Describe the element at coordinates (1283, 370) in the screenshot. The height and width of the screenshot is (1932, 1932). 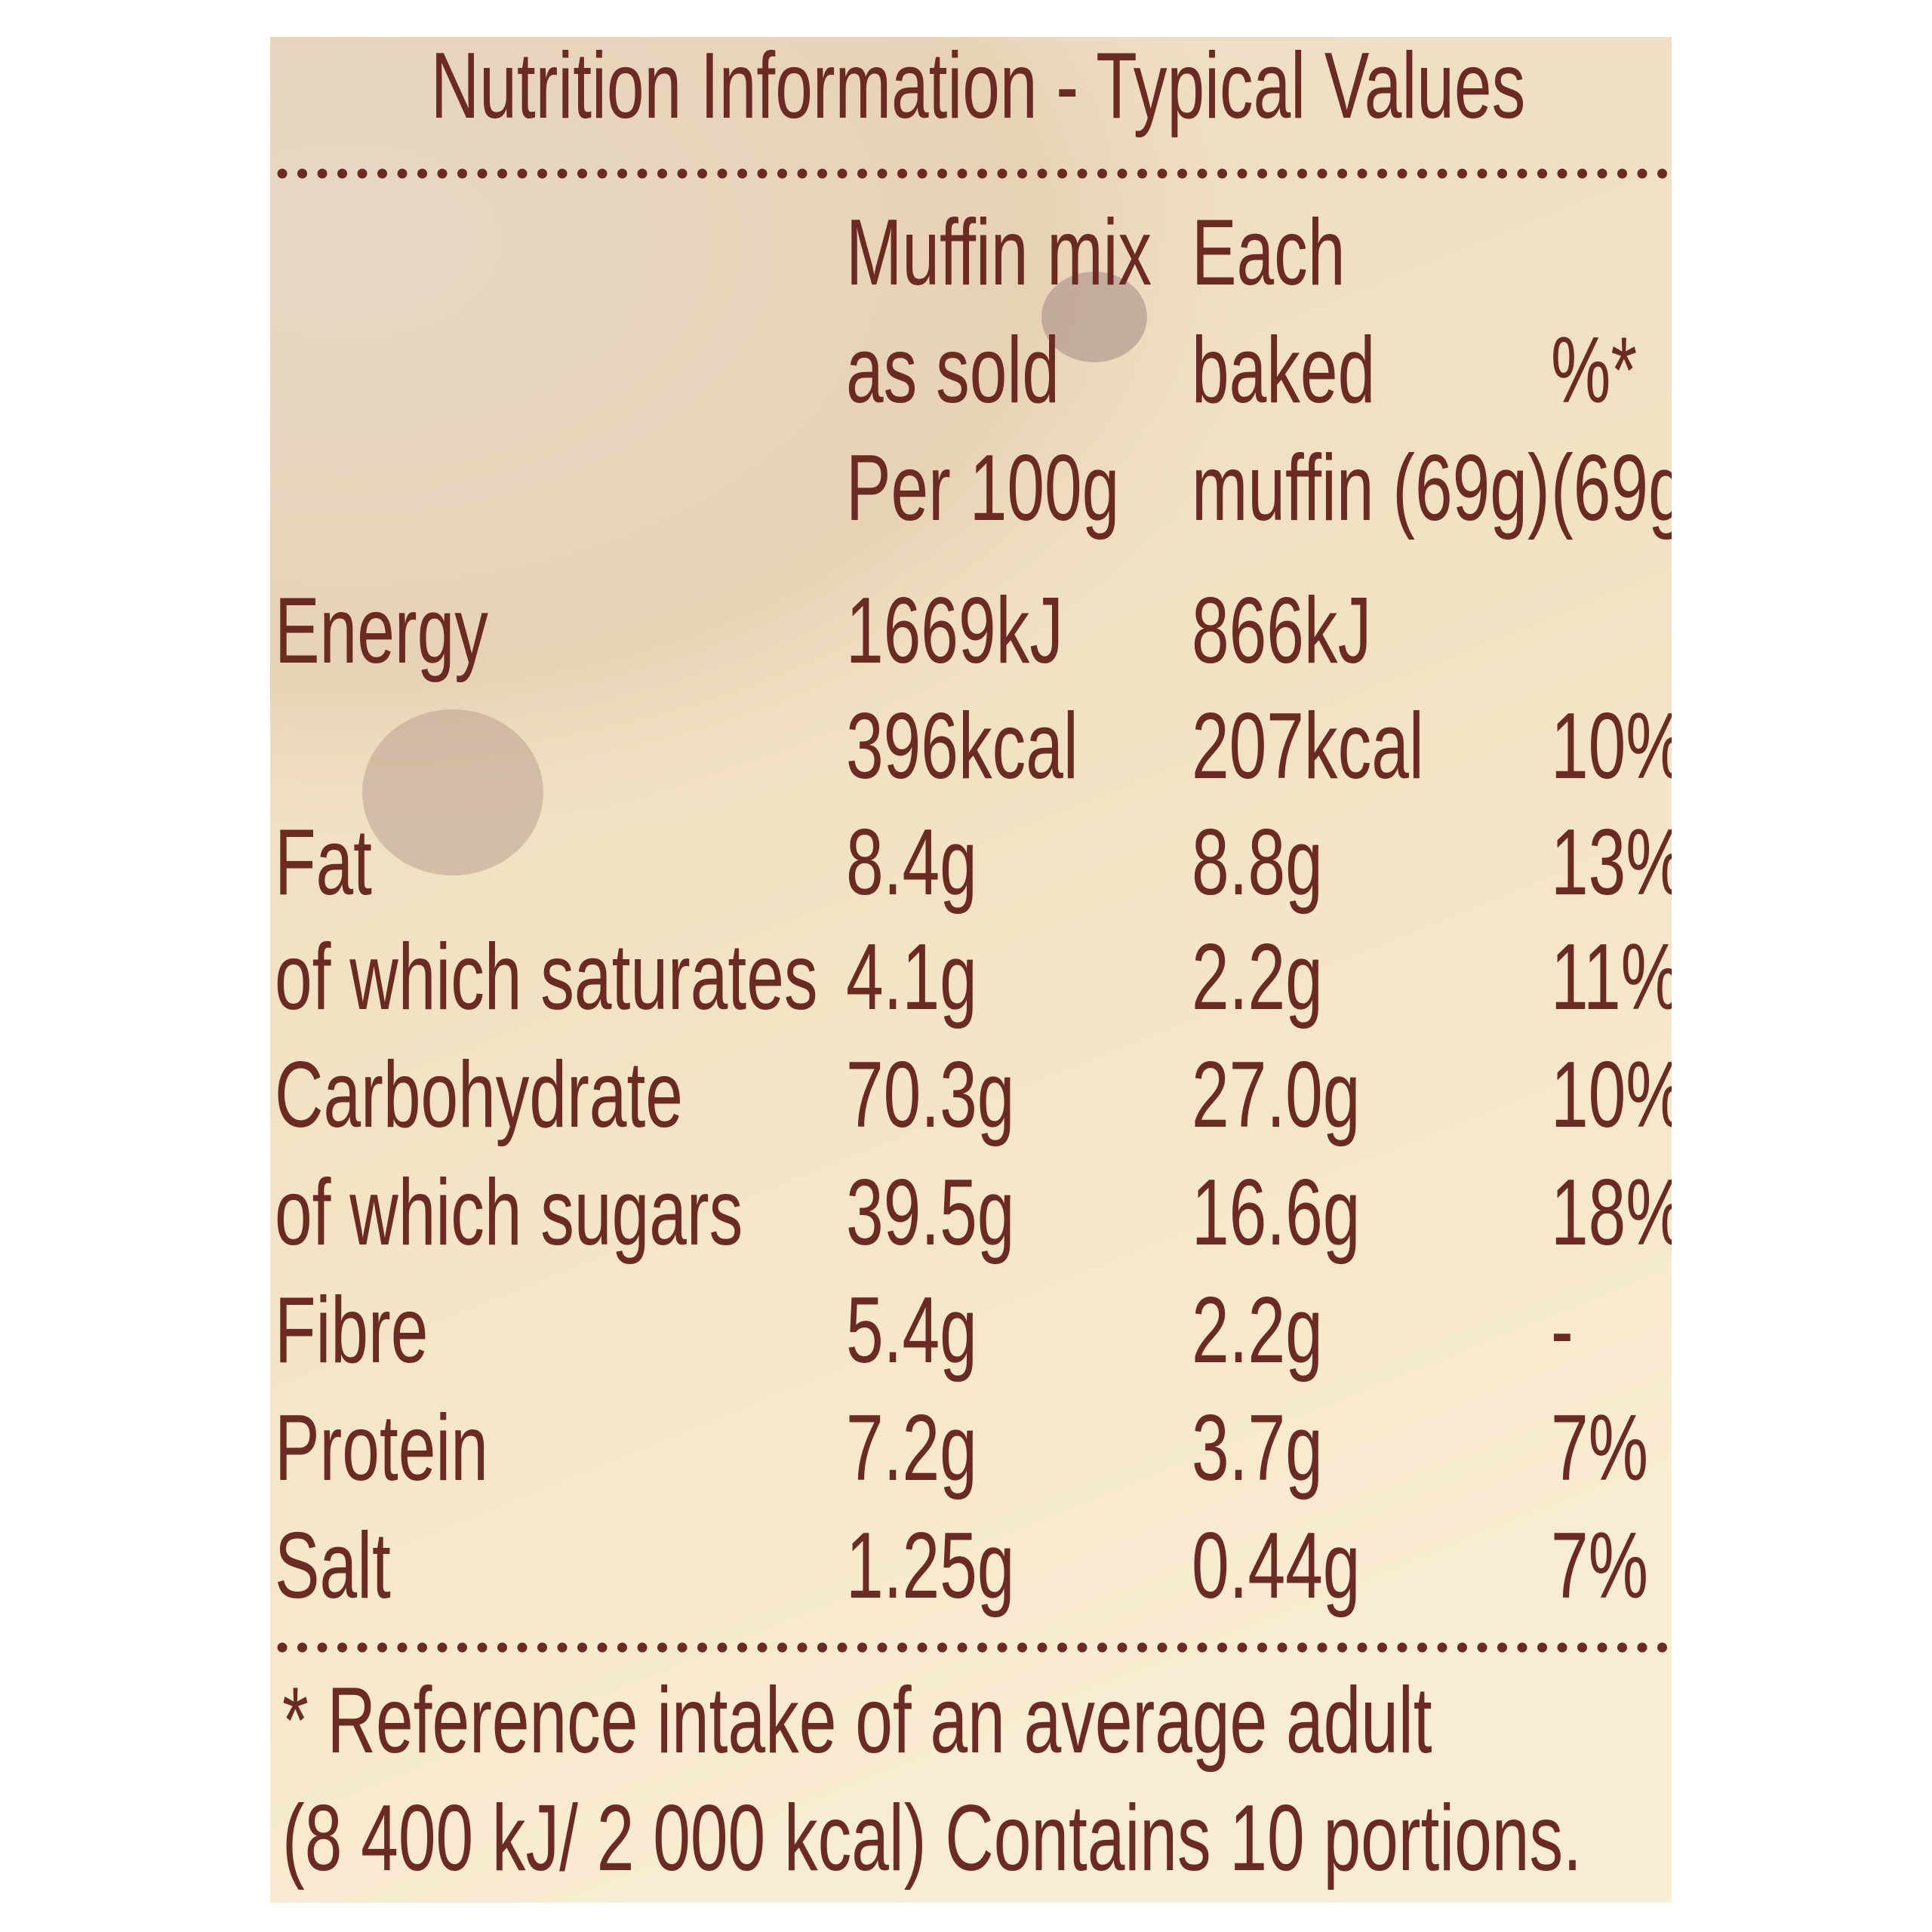
I see `column-header: baked` at that location.